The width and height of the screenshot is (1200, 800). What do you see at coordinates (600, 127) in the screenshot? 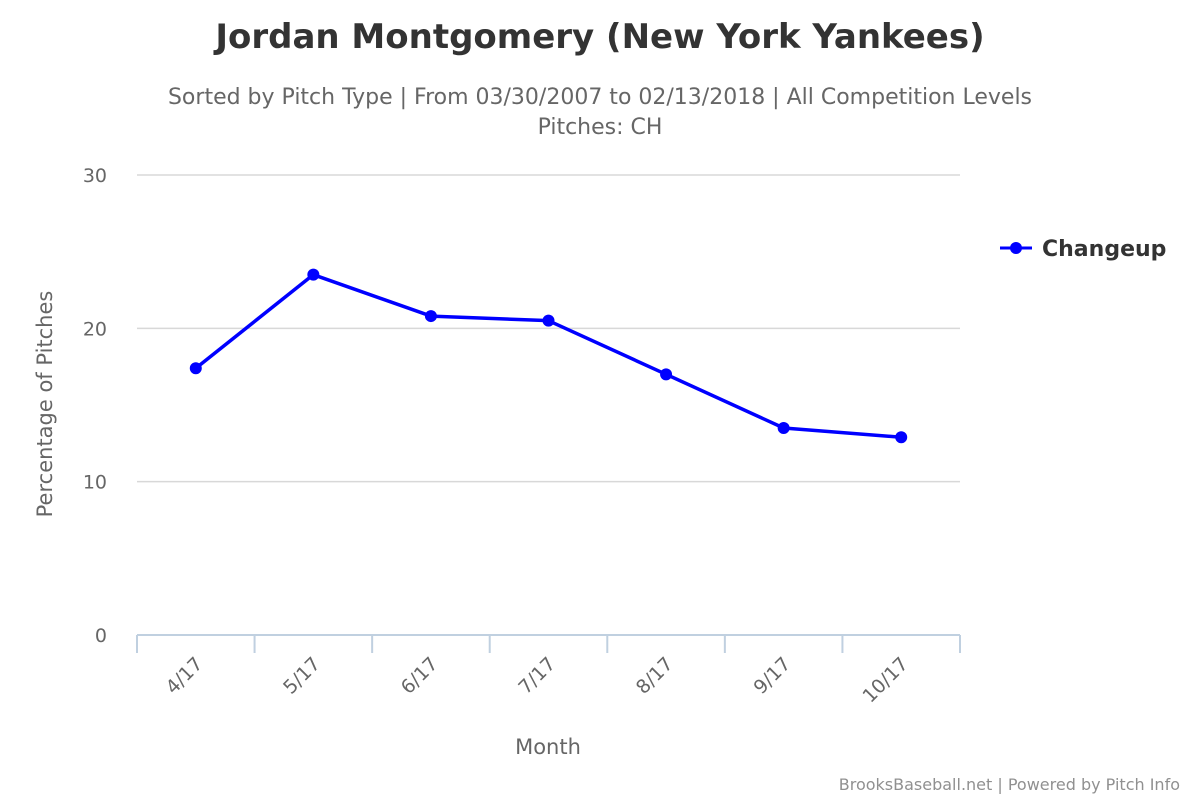
I see `chart-subtitle-pitches: Pitches: CH` at bounding box center [600, 127].